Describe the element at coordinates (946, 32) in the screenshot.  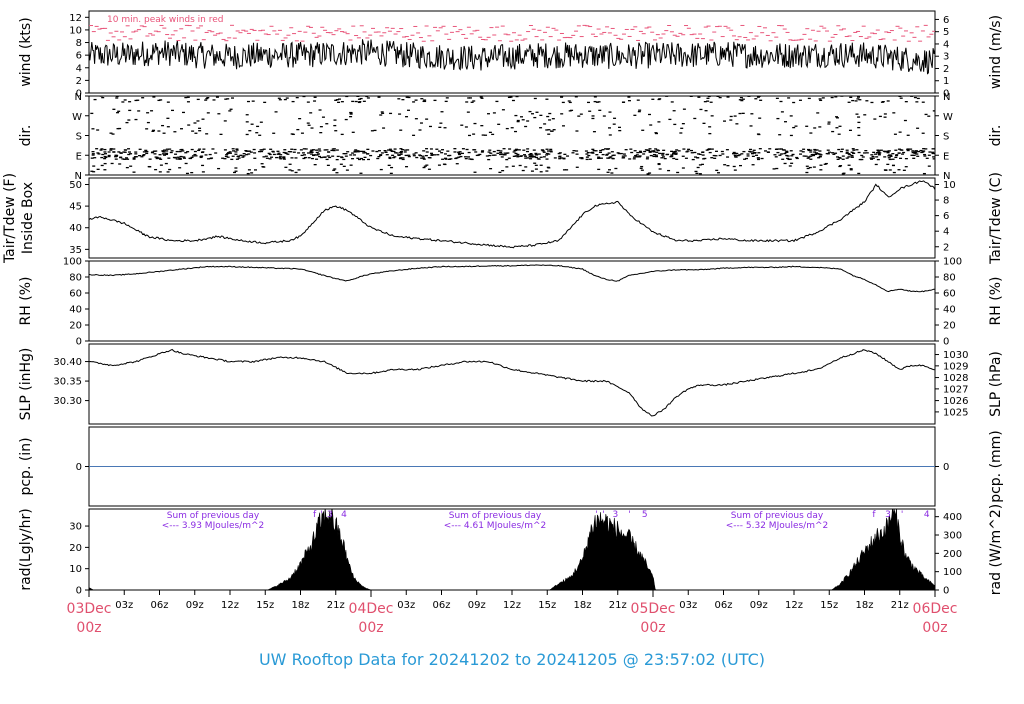
I see `wind-tick-label-right: 5` at that location.